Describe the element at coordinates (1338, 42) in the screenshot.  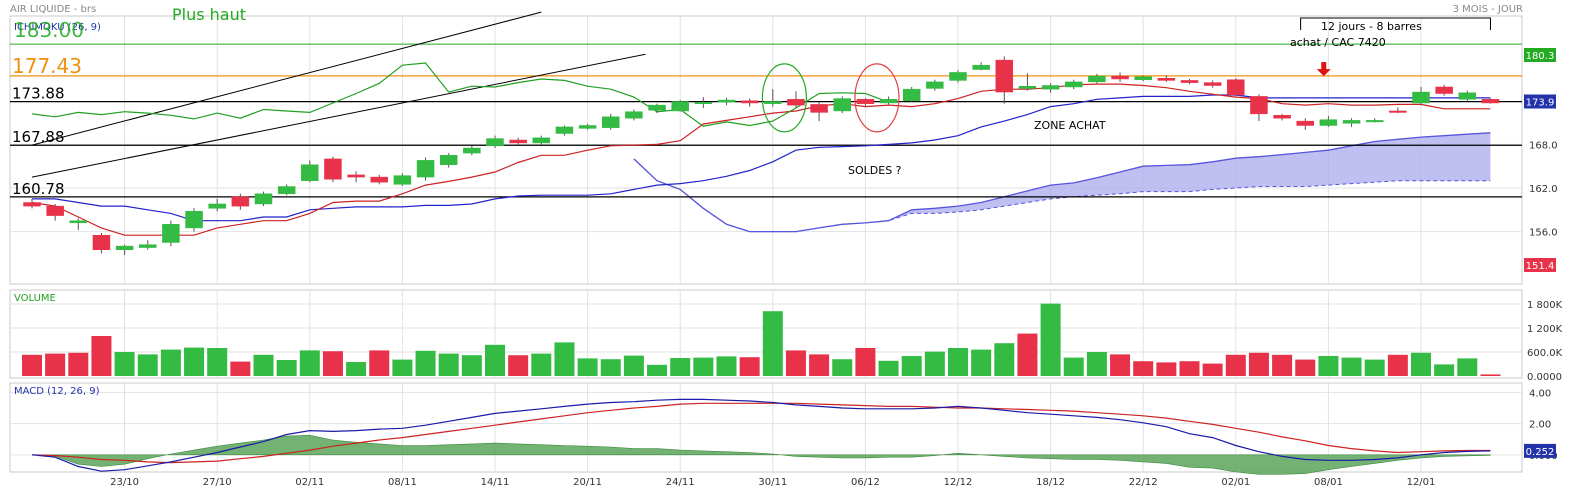
I see `achat-annotation: achat / CAC 7420` at that location.